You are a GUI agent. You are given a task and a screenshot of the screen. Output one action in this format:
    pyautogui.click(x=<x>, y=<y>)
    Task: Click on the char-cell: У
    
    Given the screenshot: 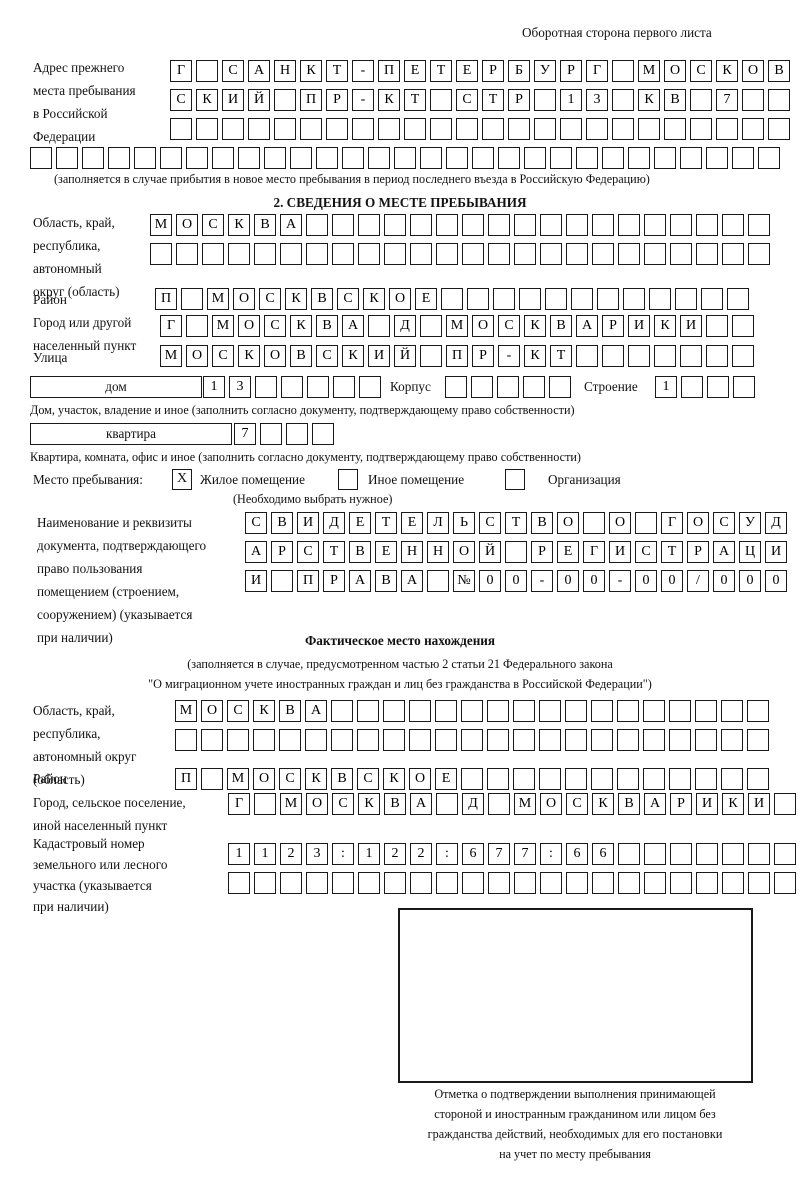 What is the action you would take?
    pyautogui.click(x=750, y=523)
    